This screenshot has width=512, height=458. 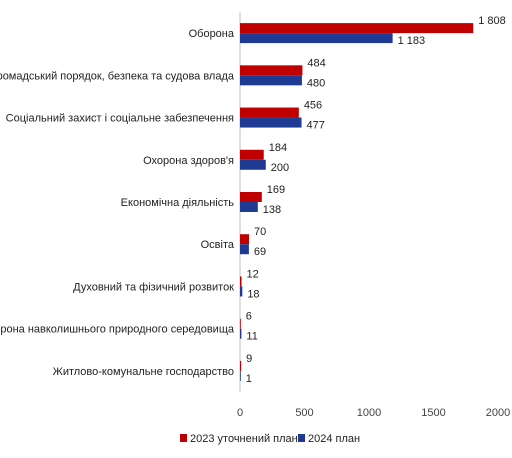 What do you see at coordinates (316, 63) in the screenshot?
I see `data-label: 484` at bounding box center [316, 63].